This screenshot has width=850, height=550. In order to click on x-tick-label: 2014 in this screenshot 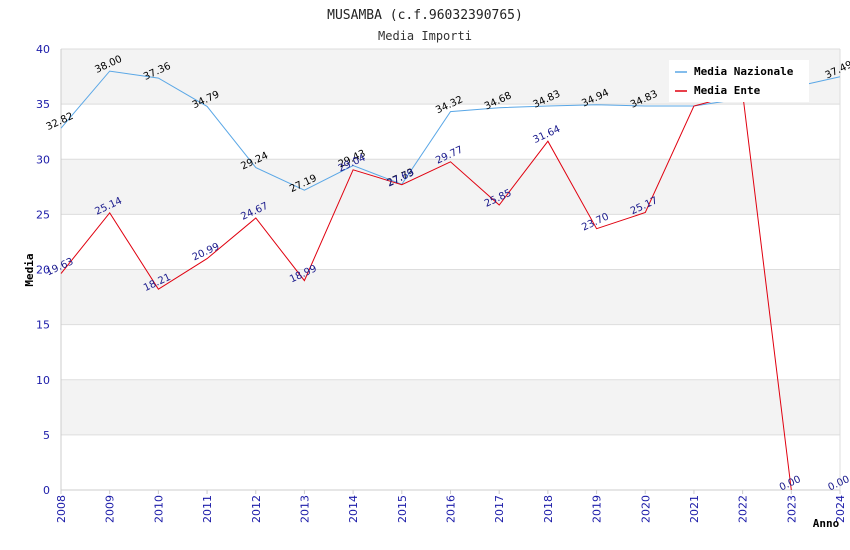, I will do `click(353, 509)`.